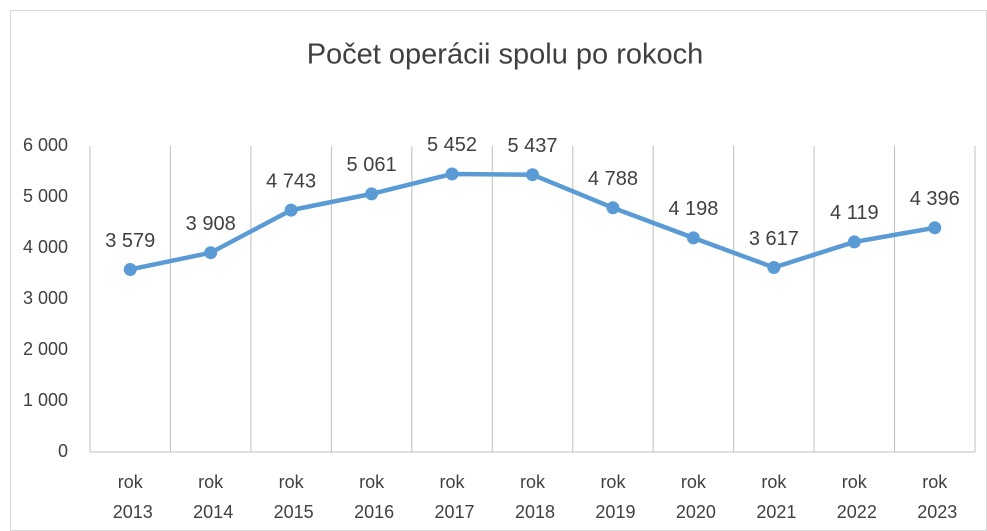 The width and height of the screenshot is (987, 531). I want to click on y-tick-label: 4 000, so click(45, 247).